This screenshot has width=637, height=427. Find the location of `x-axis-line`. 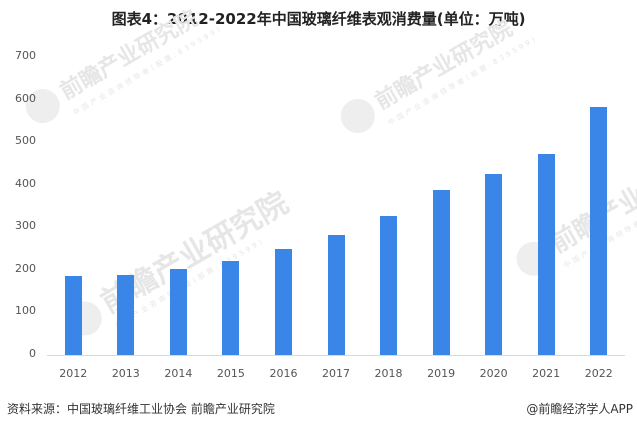

x-axis-line is located at coordinates (336, 355).